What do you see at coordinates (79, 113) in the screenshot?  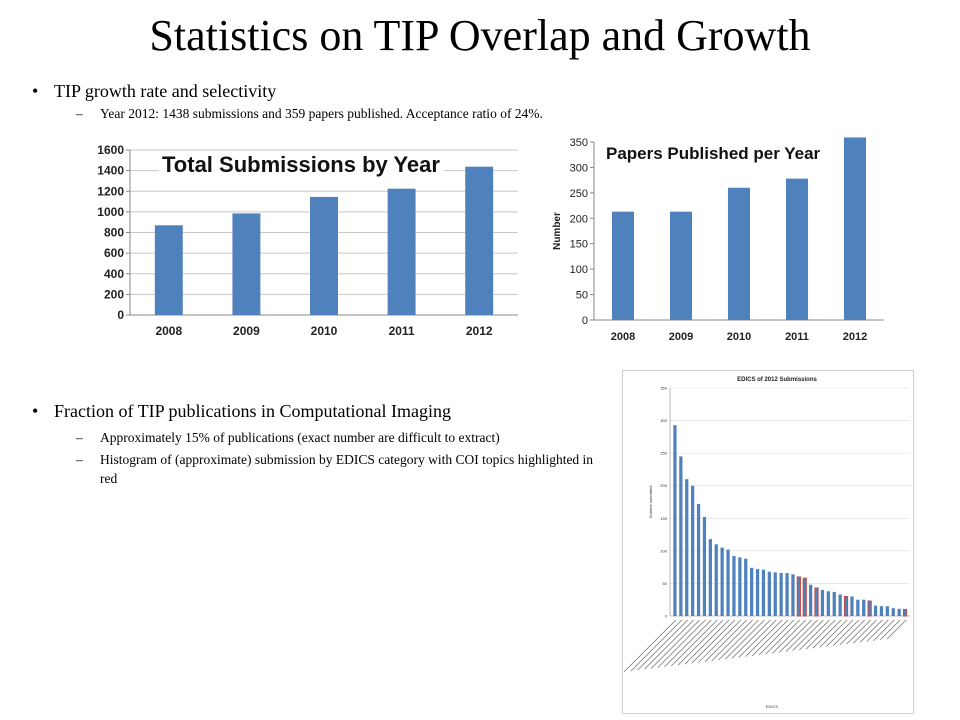 I see `dash-glyph: –` at bounding box center [79, 113].